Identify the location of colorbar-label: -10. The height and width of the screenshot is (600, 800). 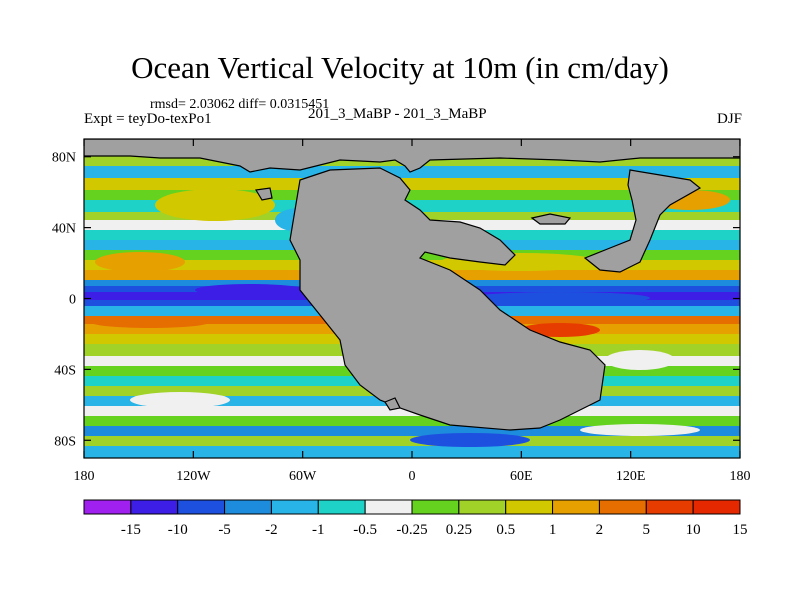
(178, 530).